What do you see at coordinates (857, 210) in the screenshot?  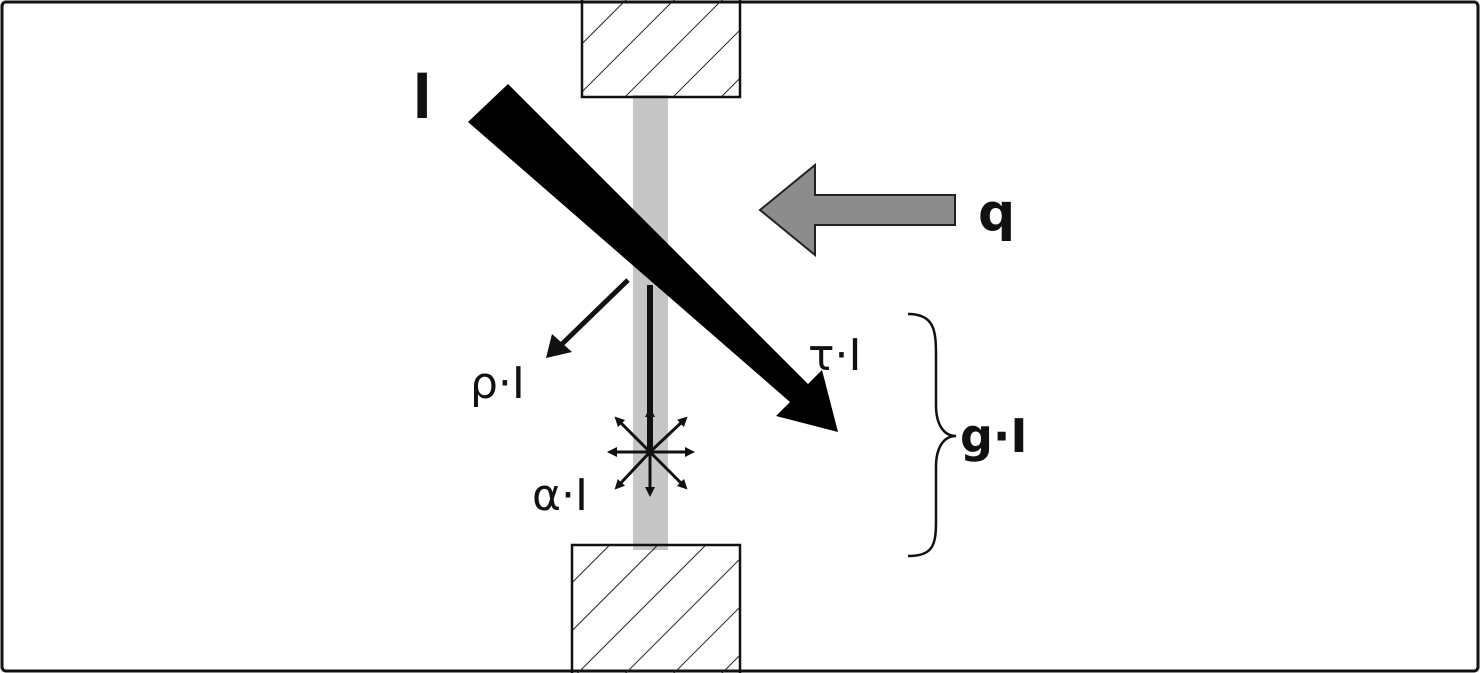 I see `heat-flux-arrow` at bounding box center [857, 210].